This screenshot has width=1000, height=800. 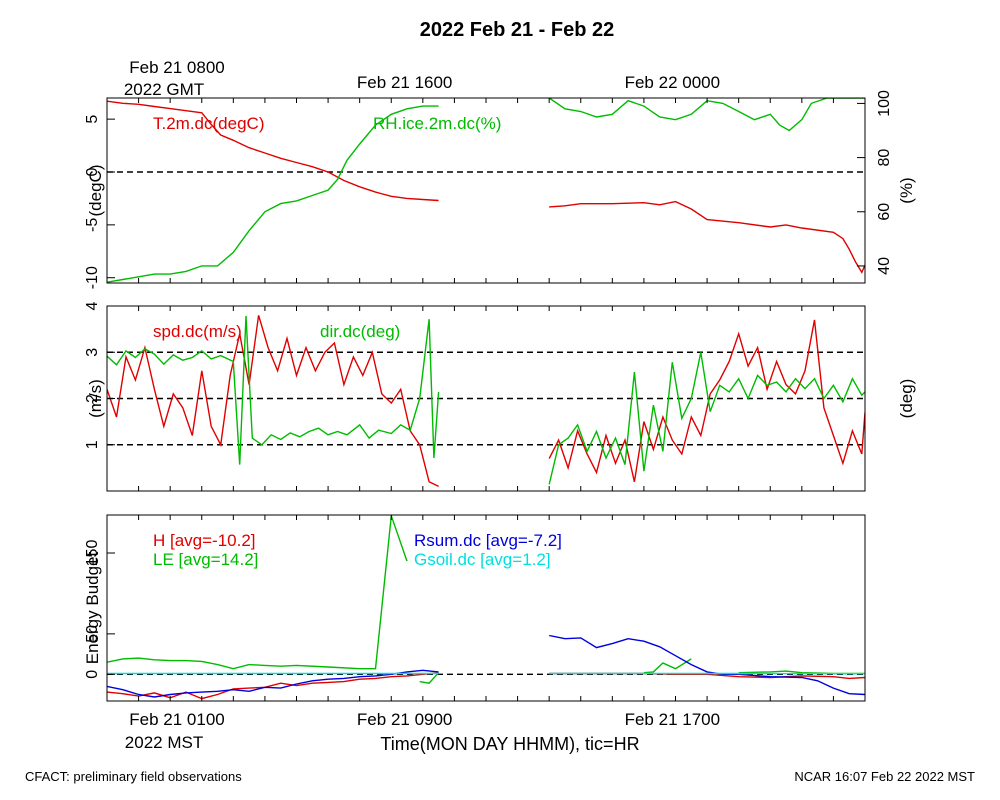 What do you see at coordinates (404, 719) in the screenshot?
I see `bottom-tick-label: Feb 21 0900` at bounding box center [404, 719].